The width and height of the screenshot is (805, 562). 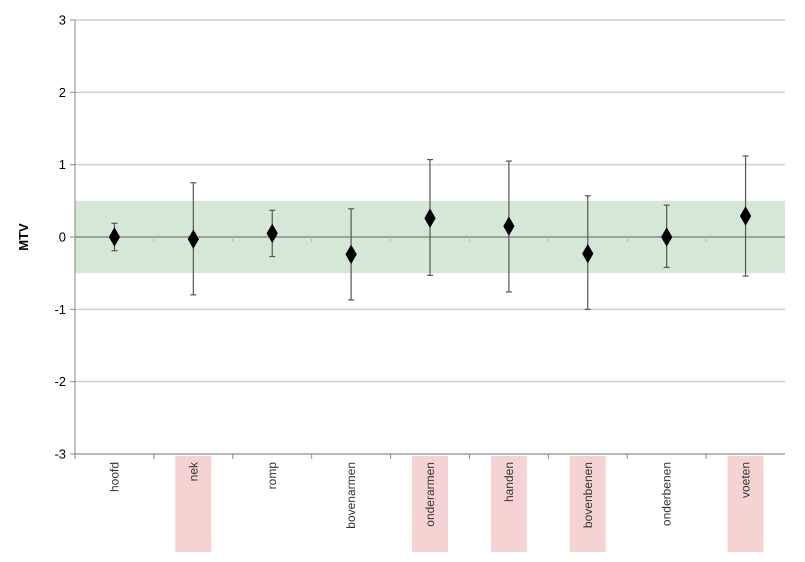 What do you see at coordinates (60, 382) in the screenshot?
I see `y-tick-label: -2` at bounding box center [60, 382].